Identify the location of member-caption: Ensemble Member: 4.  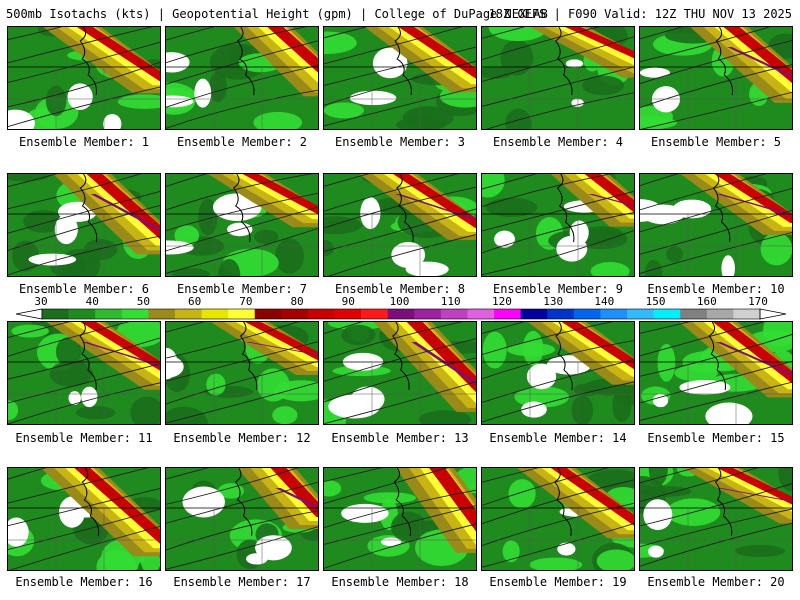
(558, 142).